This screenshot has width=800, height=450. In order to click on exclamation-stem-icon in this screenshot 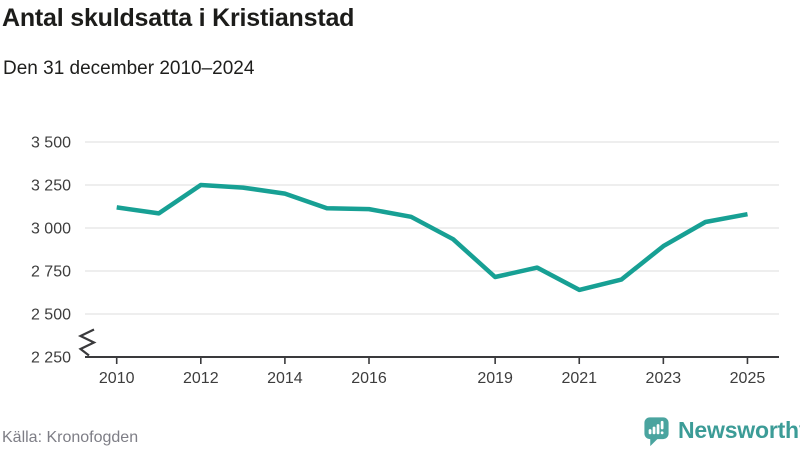, I will do `click(662, 425)`.